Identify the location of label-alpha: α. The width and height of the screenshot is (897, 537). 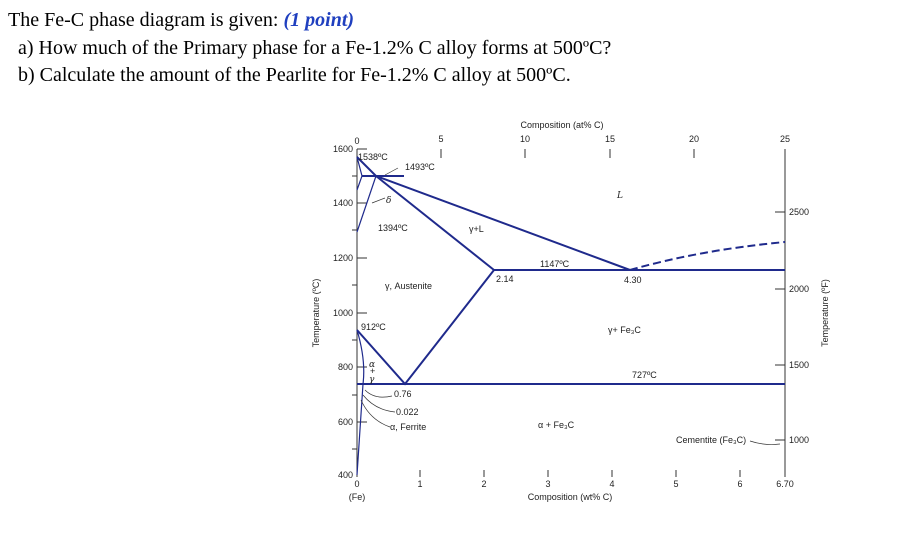
(372, 365).